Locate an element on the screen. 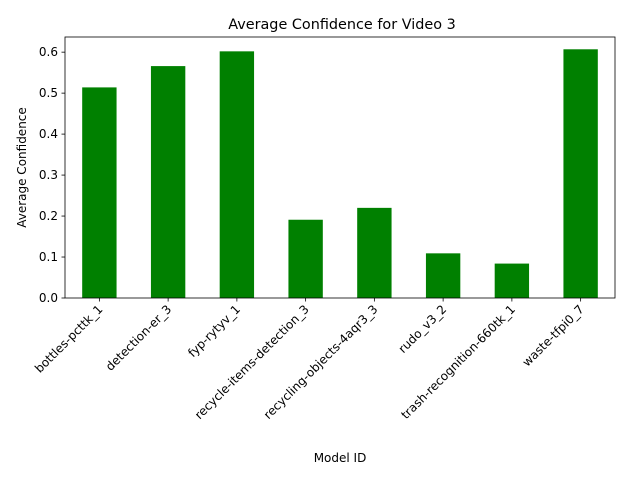 Image resolution: width=640 pixels, height=480 pixels. y-tick-label: 0.6 is located at coordinates (48, 52).